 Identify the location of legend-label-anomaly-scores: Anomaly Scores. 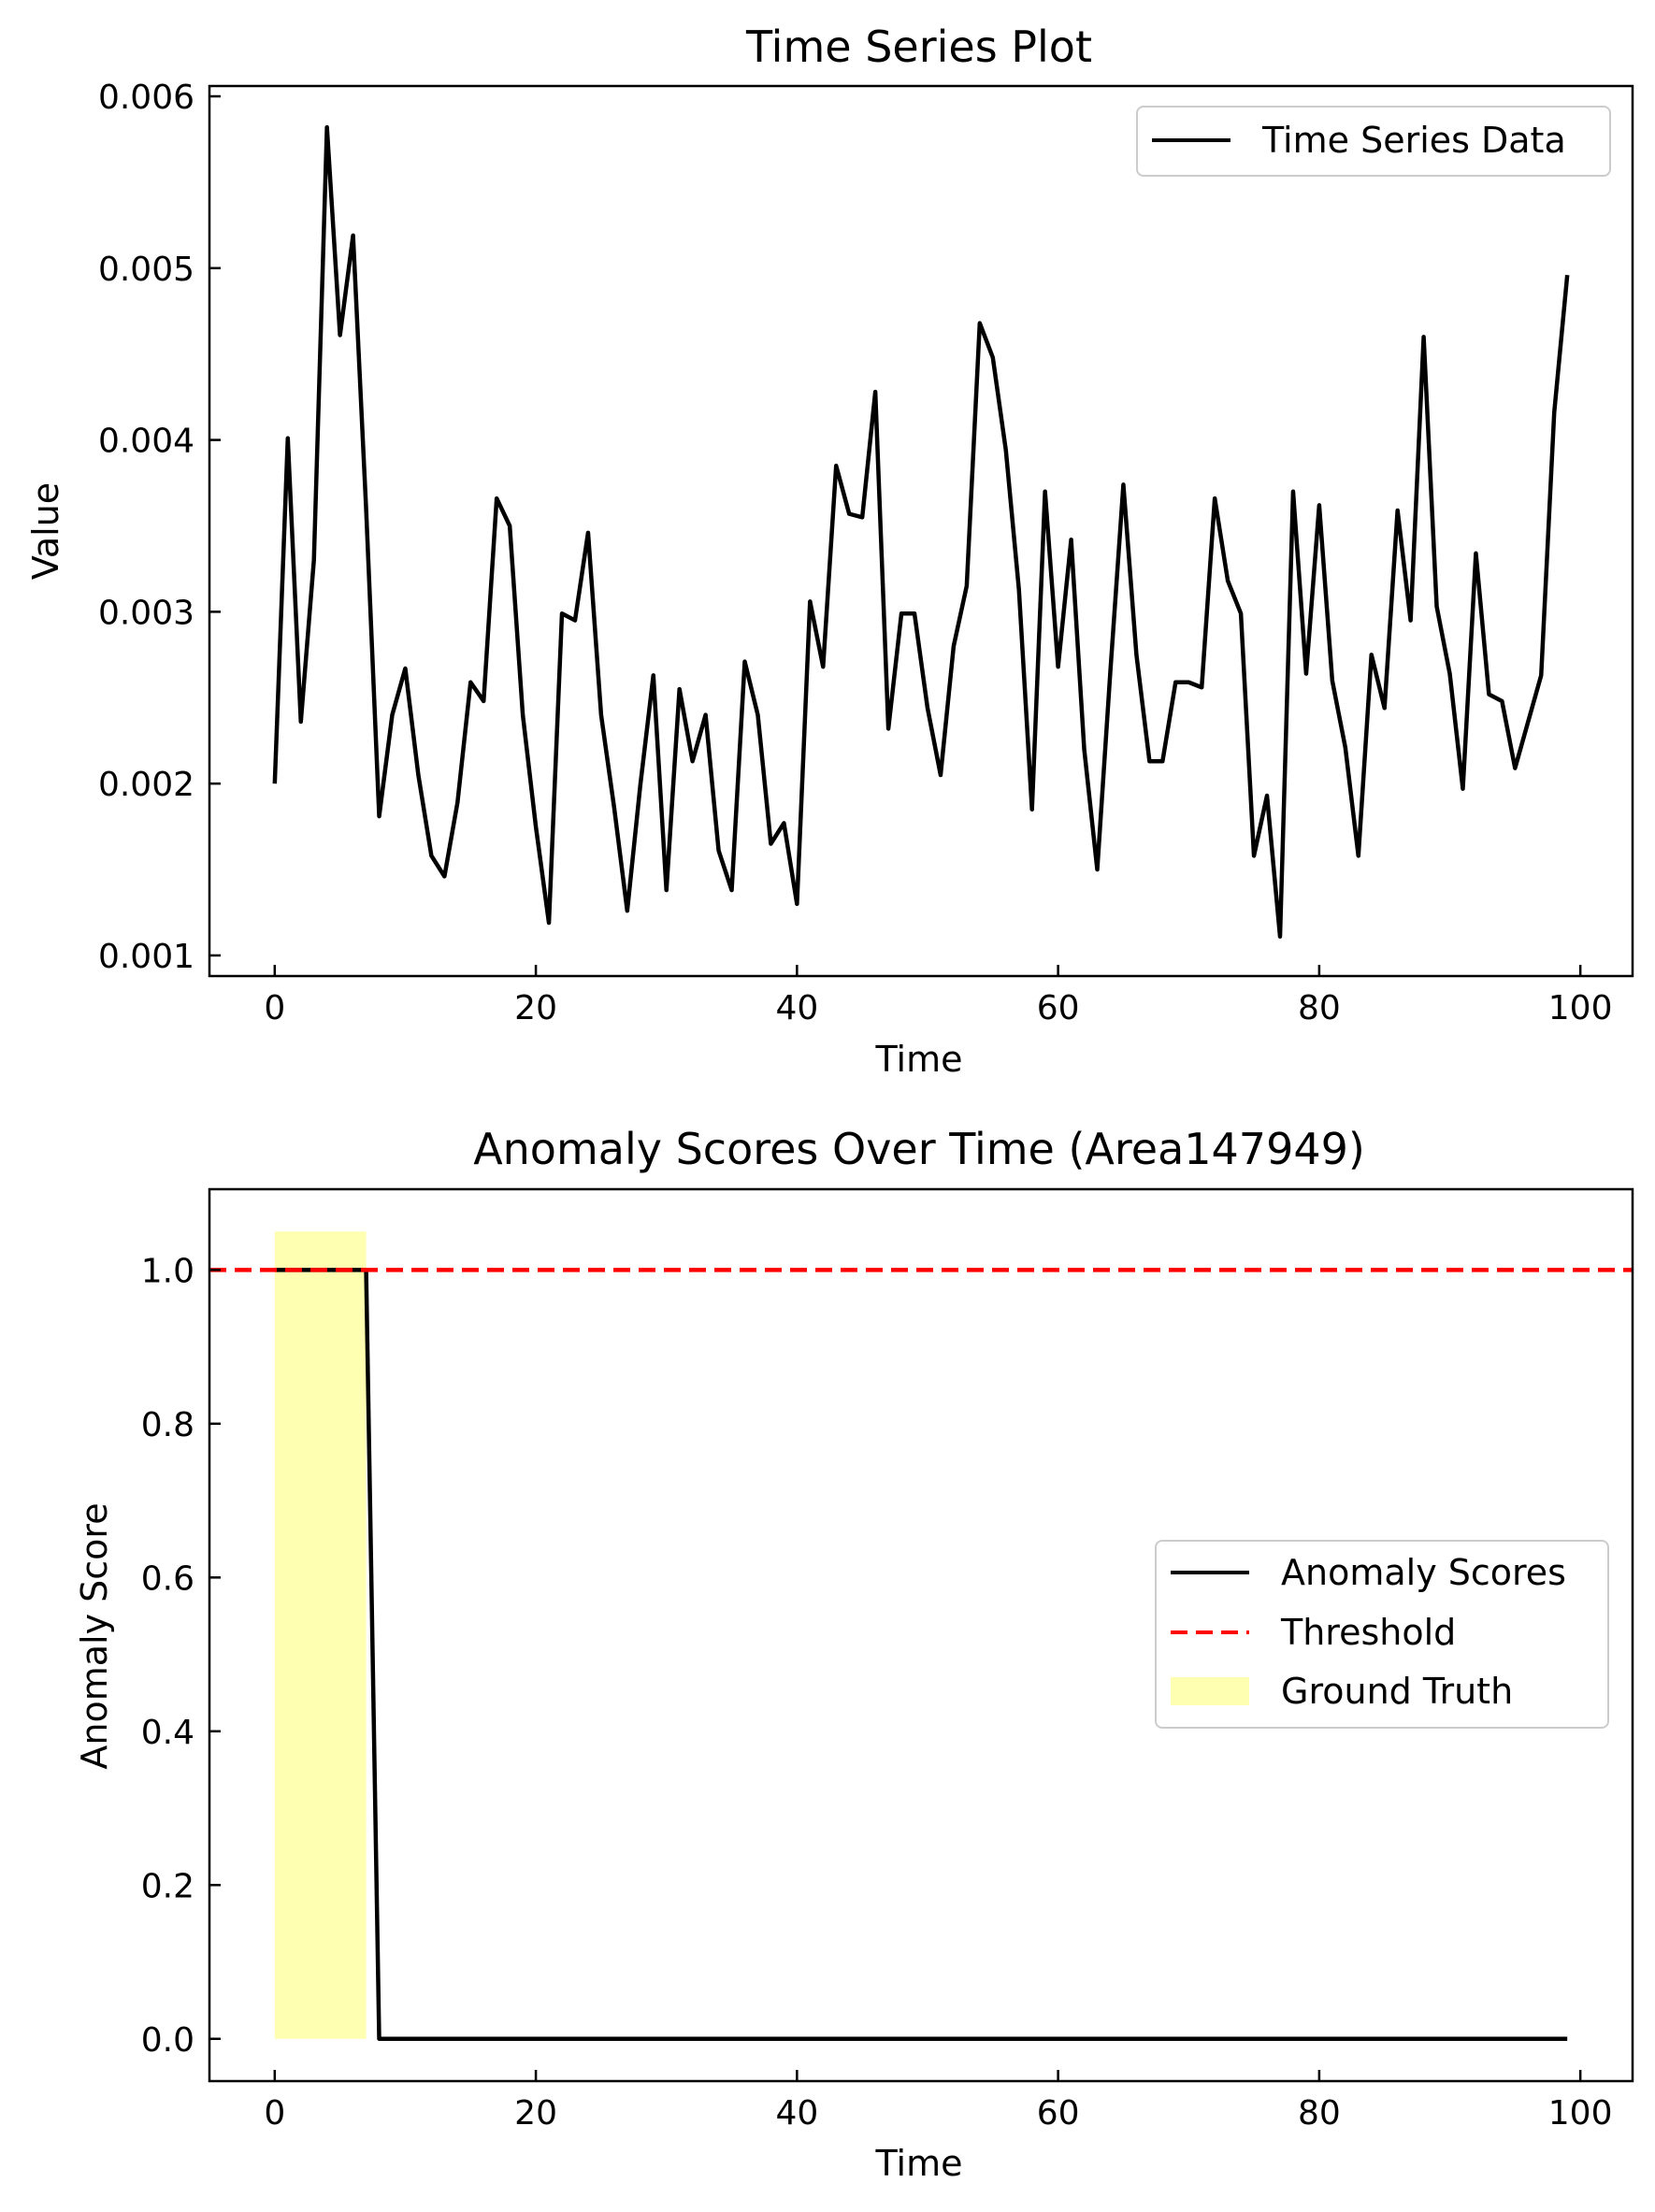
(1423, 1572).